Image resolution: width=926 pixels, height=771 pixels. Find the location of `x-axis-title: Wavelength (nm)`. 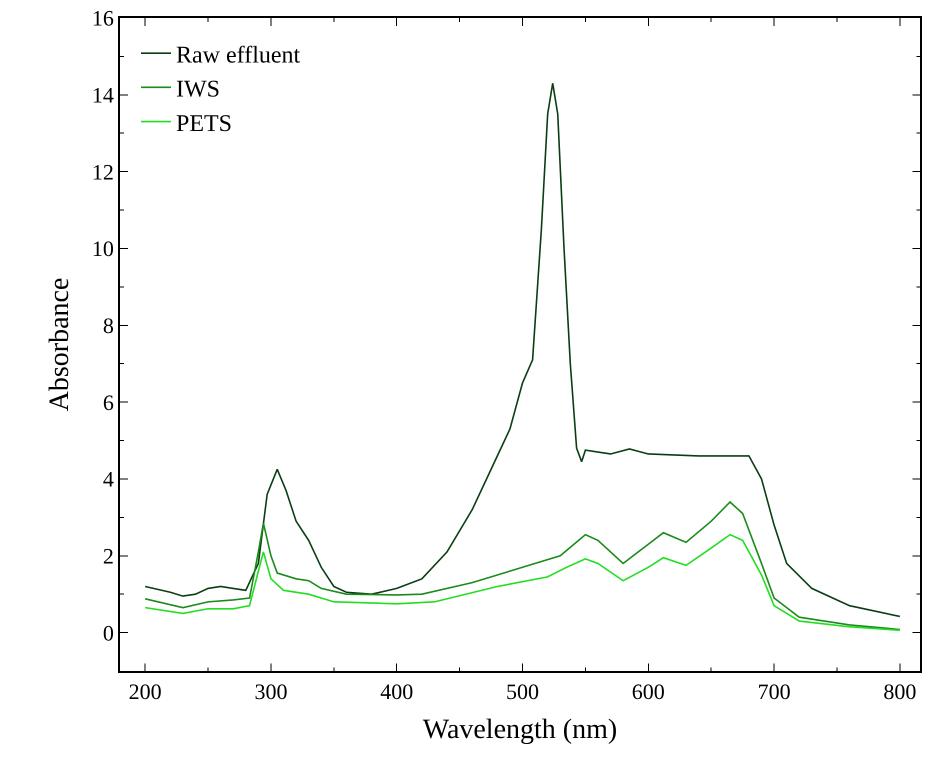

x-axis-title: Wavelength (nm) is located at coordinates (520, 729).